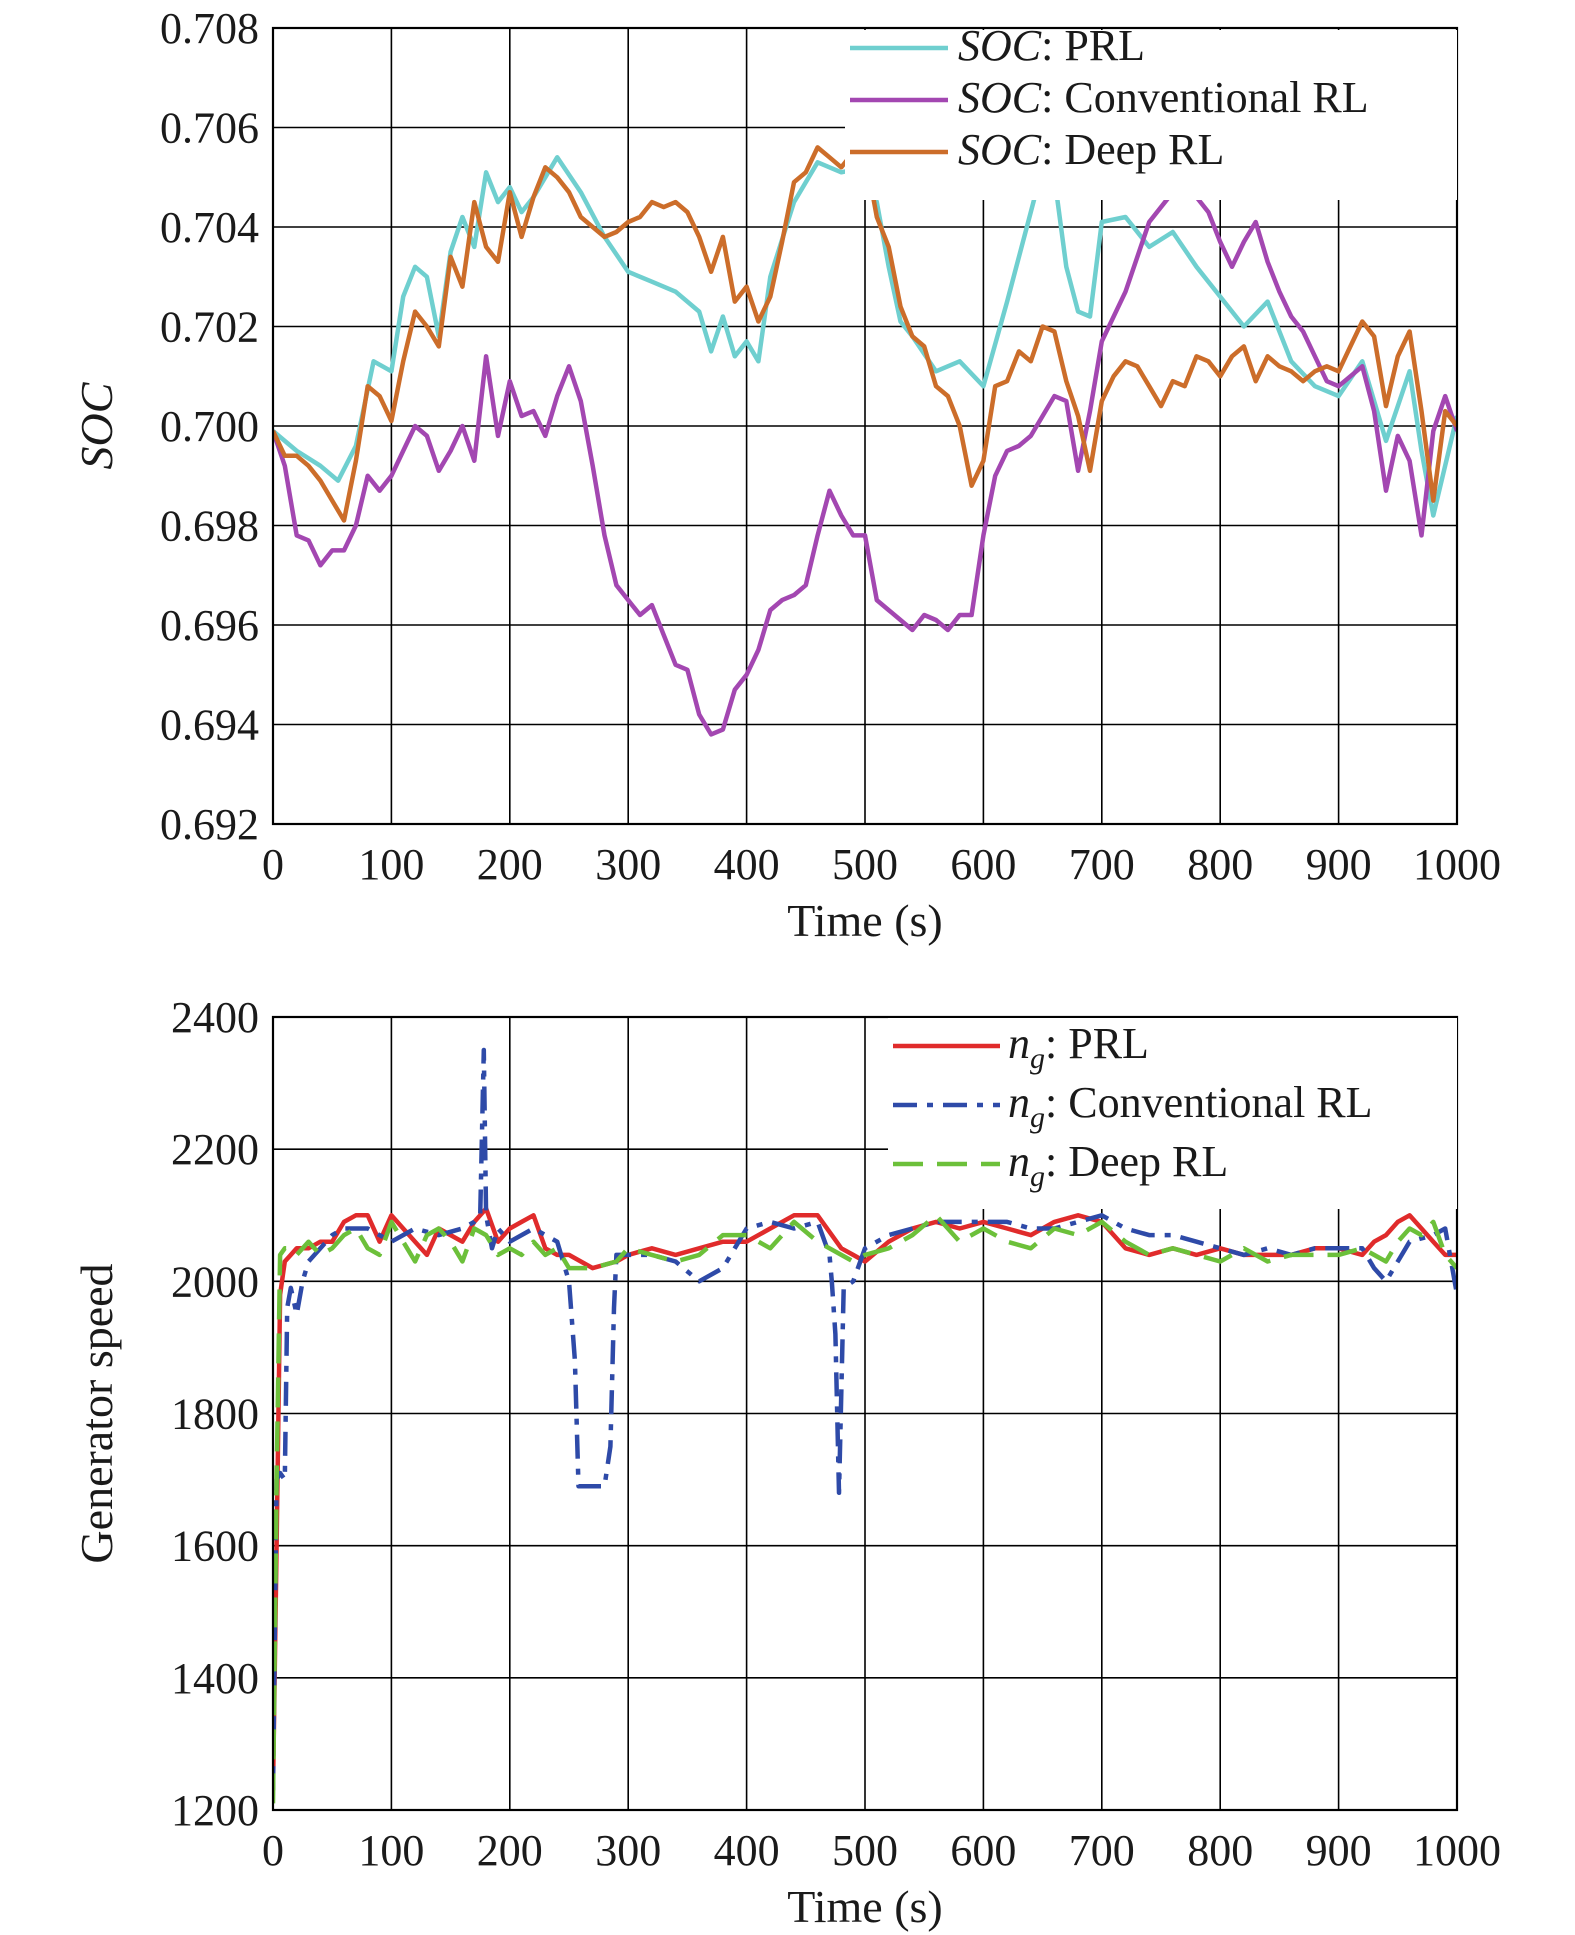 This screenshot has width=1575, height=1935. I want to click on legend-entry-2: SOC: Conventional RL, so click(1163, 97).